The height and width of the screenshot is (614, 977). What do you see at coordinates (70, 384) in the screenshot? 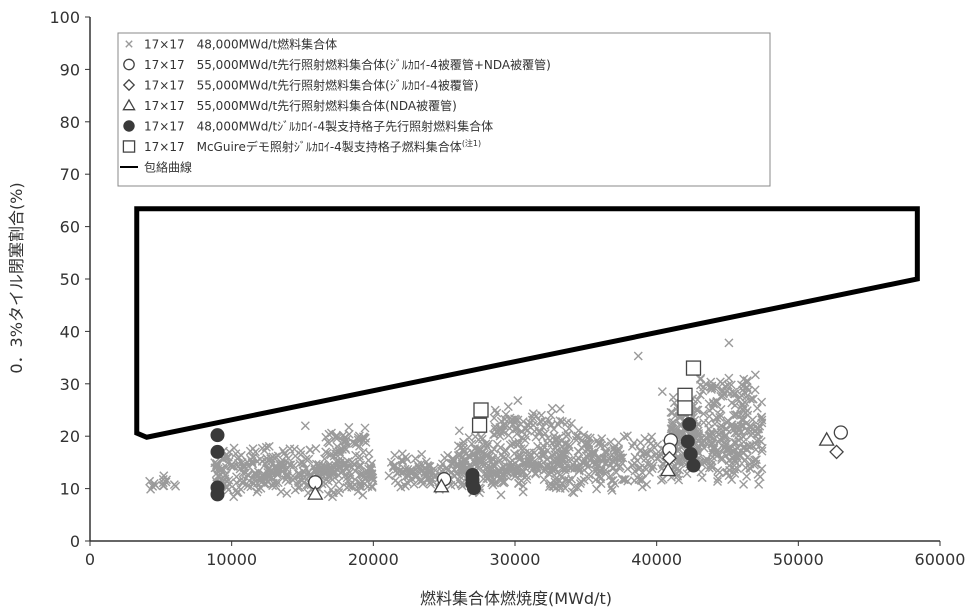
I see `y-tick-label: 30` at bounding box center [70, 384].